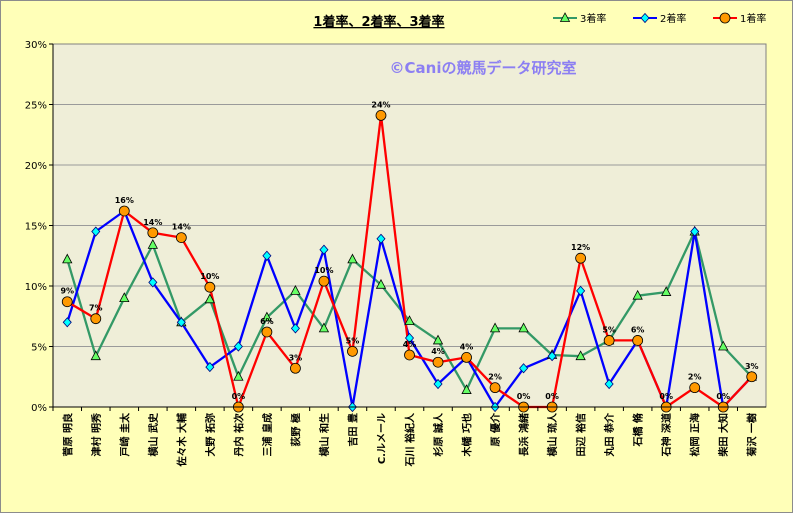  I want to click on x-category-label: 三浦 皇成, so click(267, 434).